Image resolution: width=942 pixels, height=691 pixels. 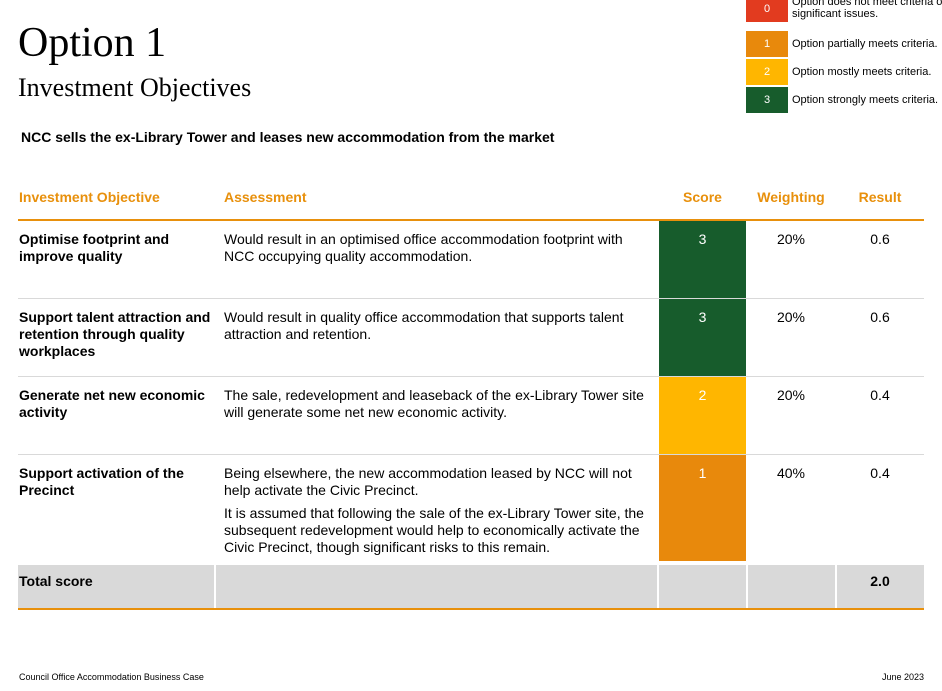 I want to click on legend-swatch-0: 0, so click(x=767, y=11).